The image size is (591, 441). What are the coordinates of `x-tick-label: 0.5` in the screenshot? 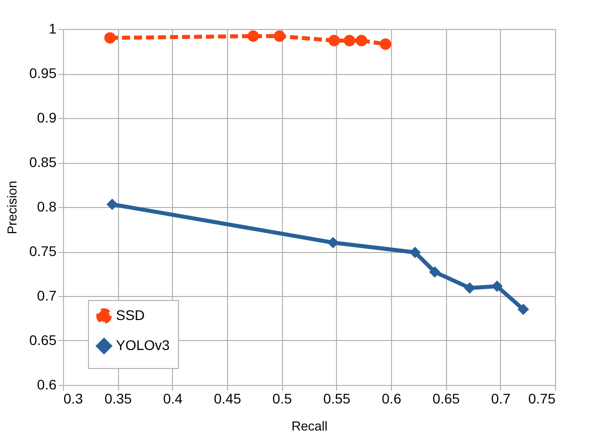 It's located at (282, 398).